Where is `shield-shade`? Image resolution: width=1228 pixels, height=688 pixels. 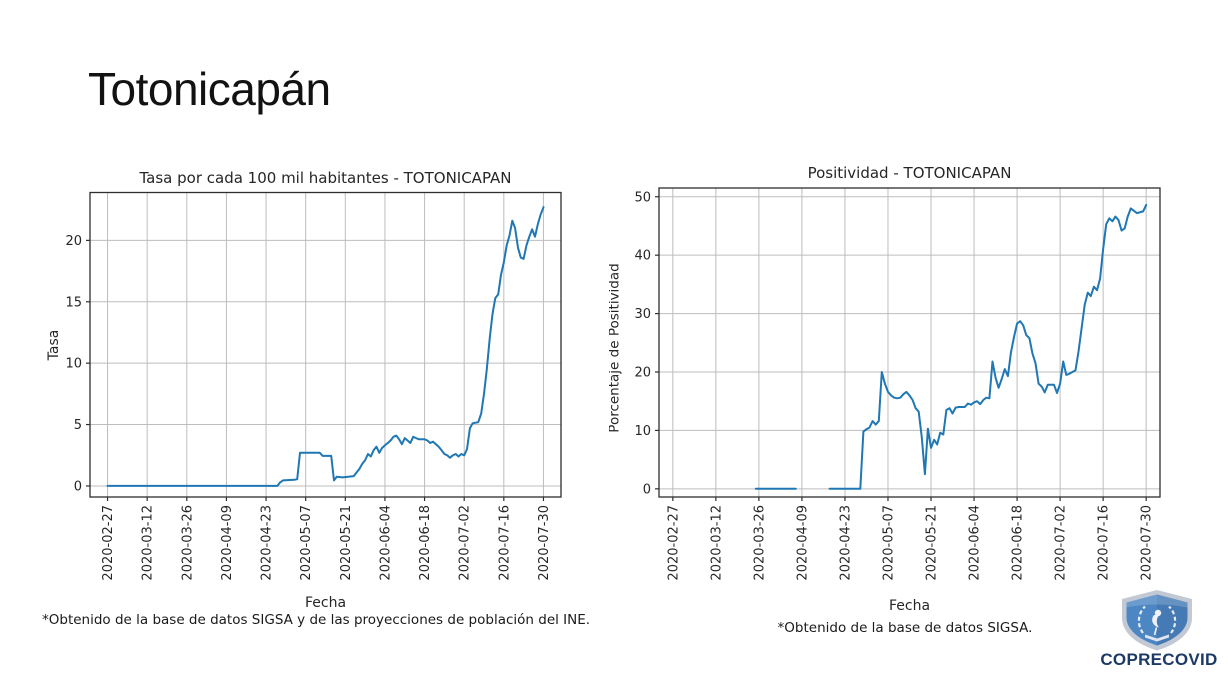
shield-shade is located at coordinates (1172, 620).